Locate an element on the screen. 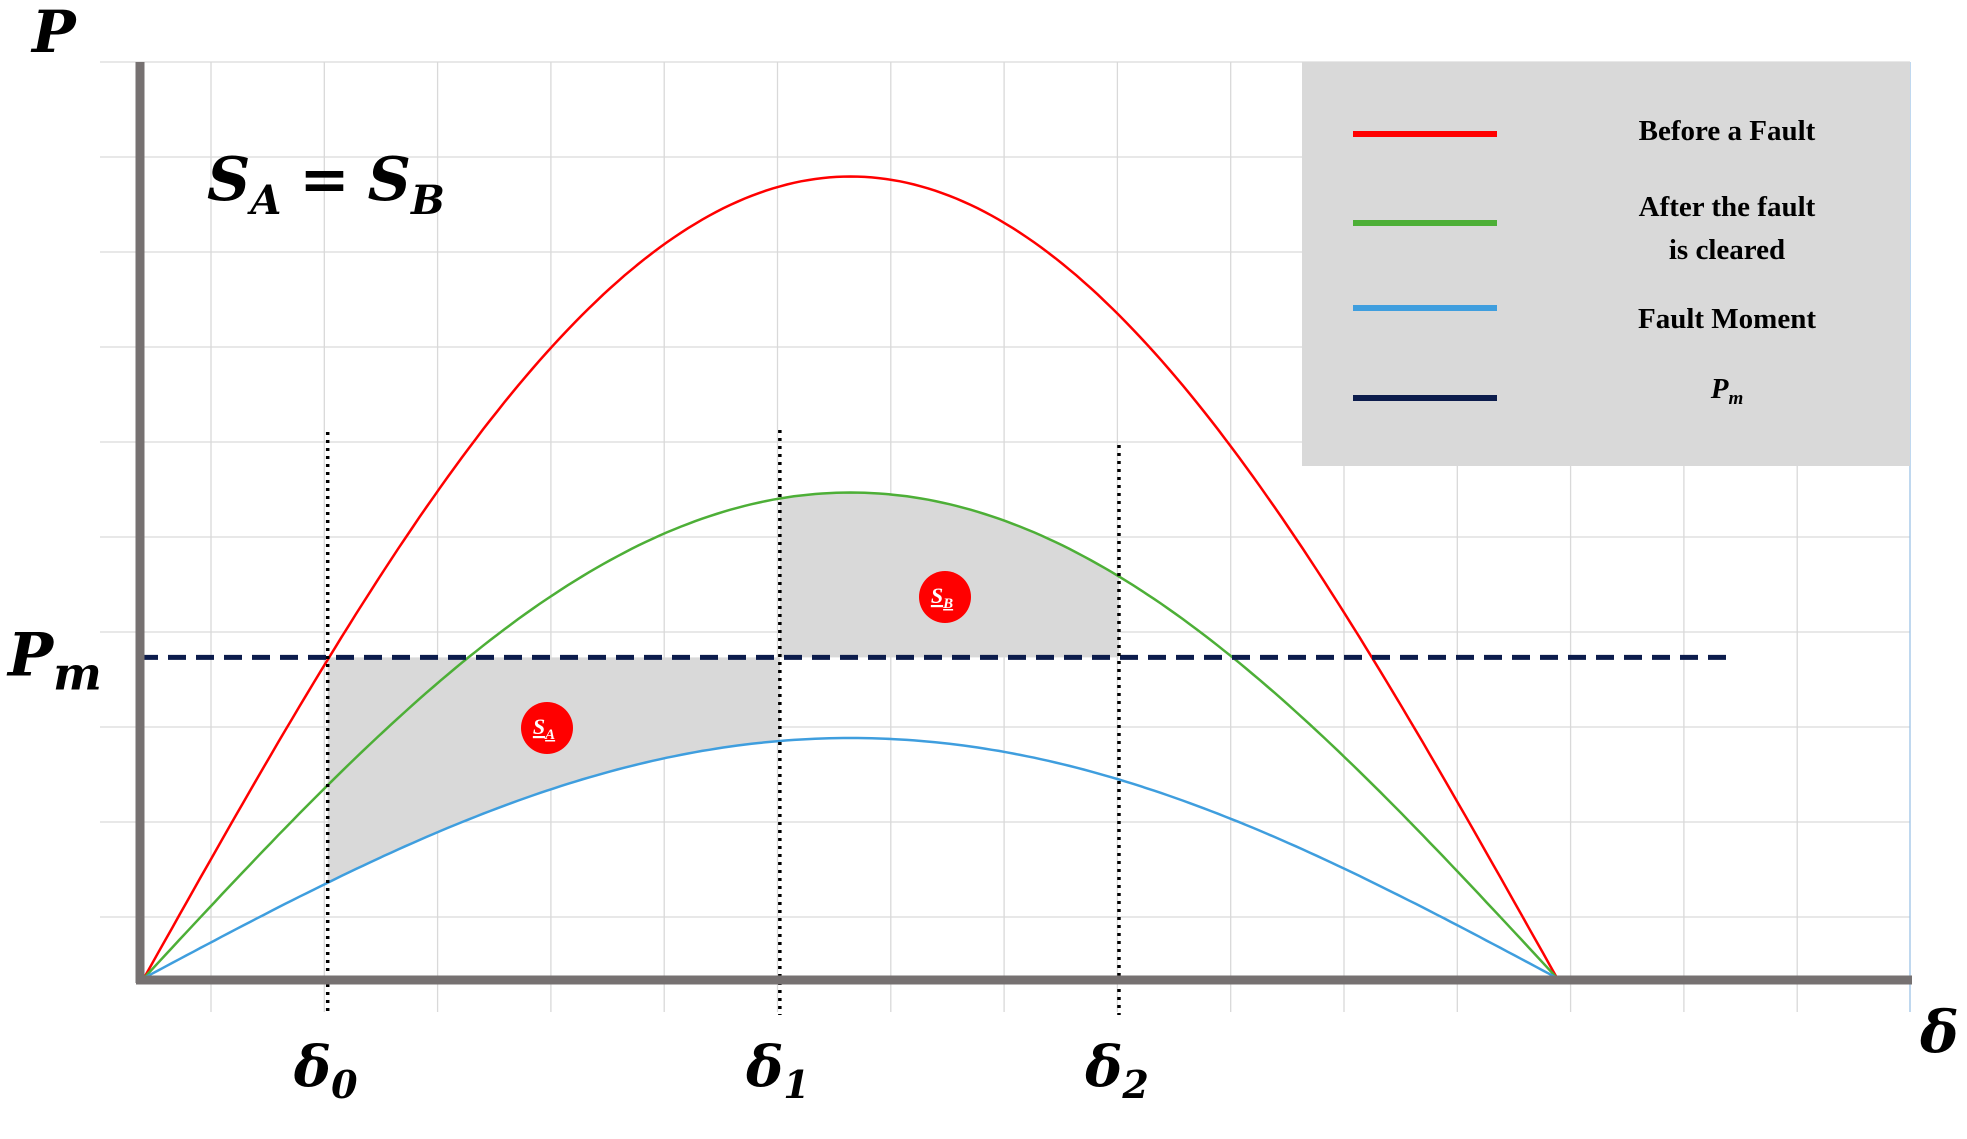 This screenshot has height=1139, width=1967. legend-box is located at coordinates (1606, 264).